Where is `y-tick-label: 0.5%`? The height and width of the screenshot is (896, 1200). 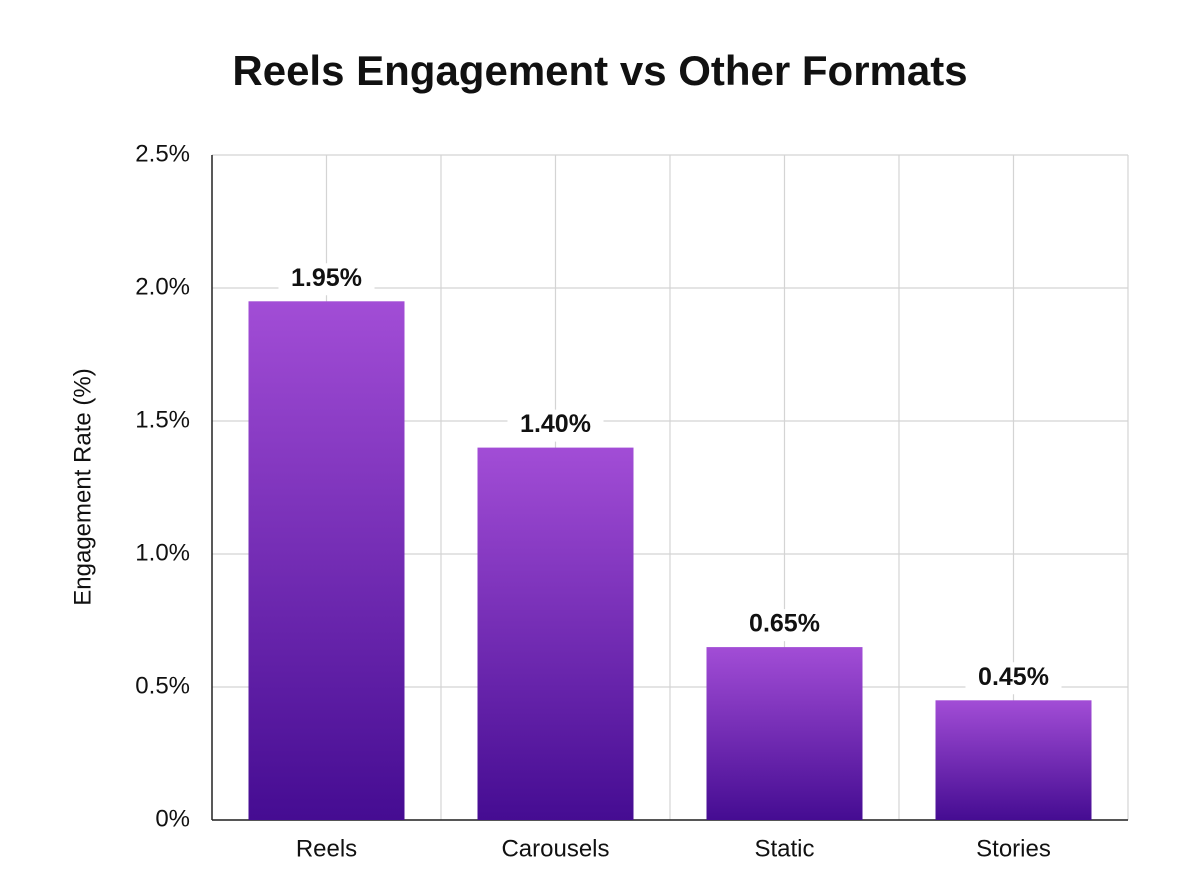 y-tick-label: 0.5% is located at coordinates (162, 685).